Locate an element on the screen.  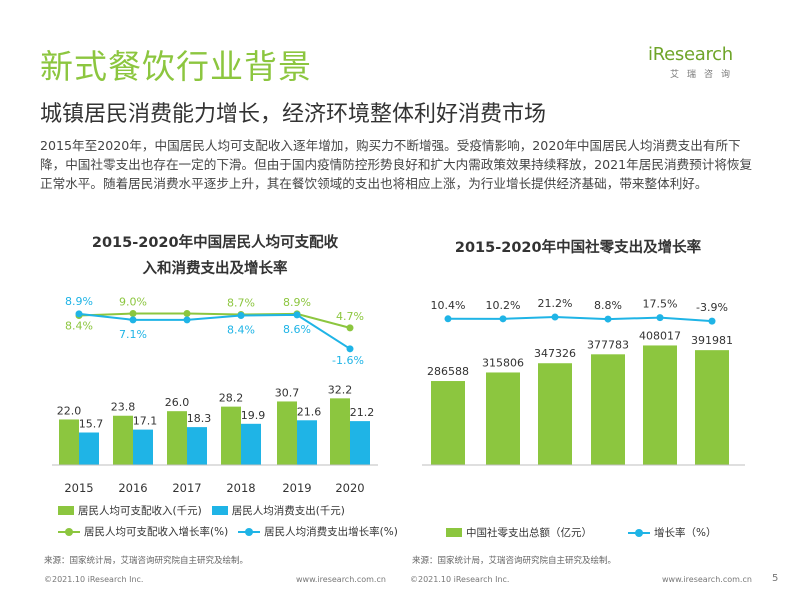
retail-bar-label: 377783 is located at coordinates (608, 344).